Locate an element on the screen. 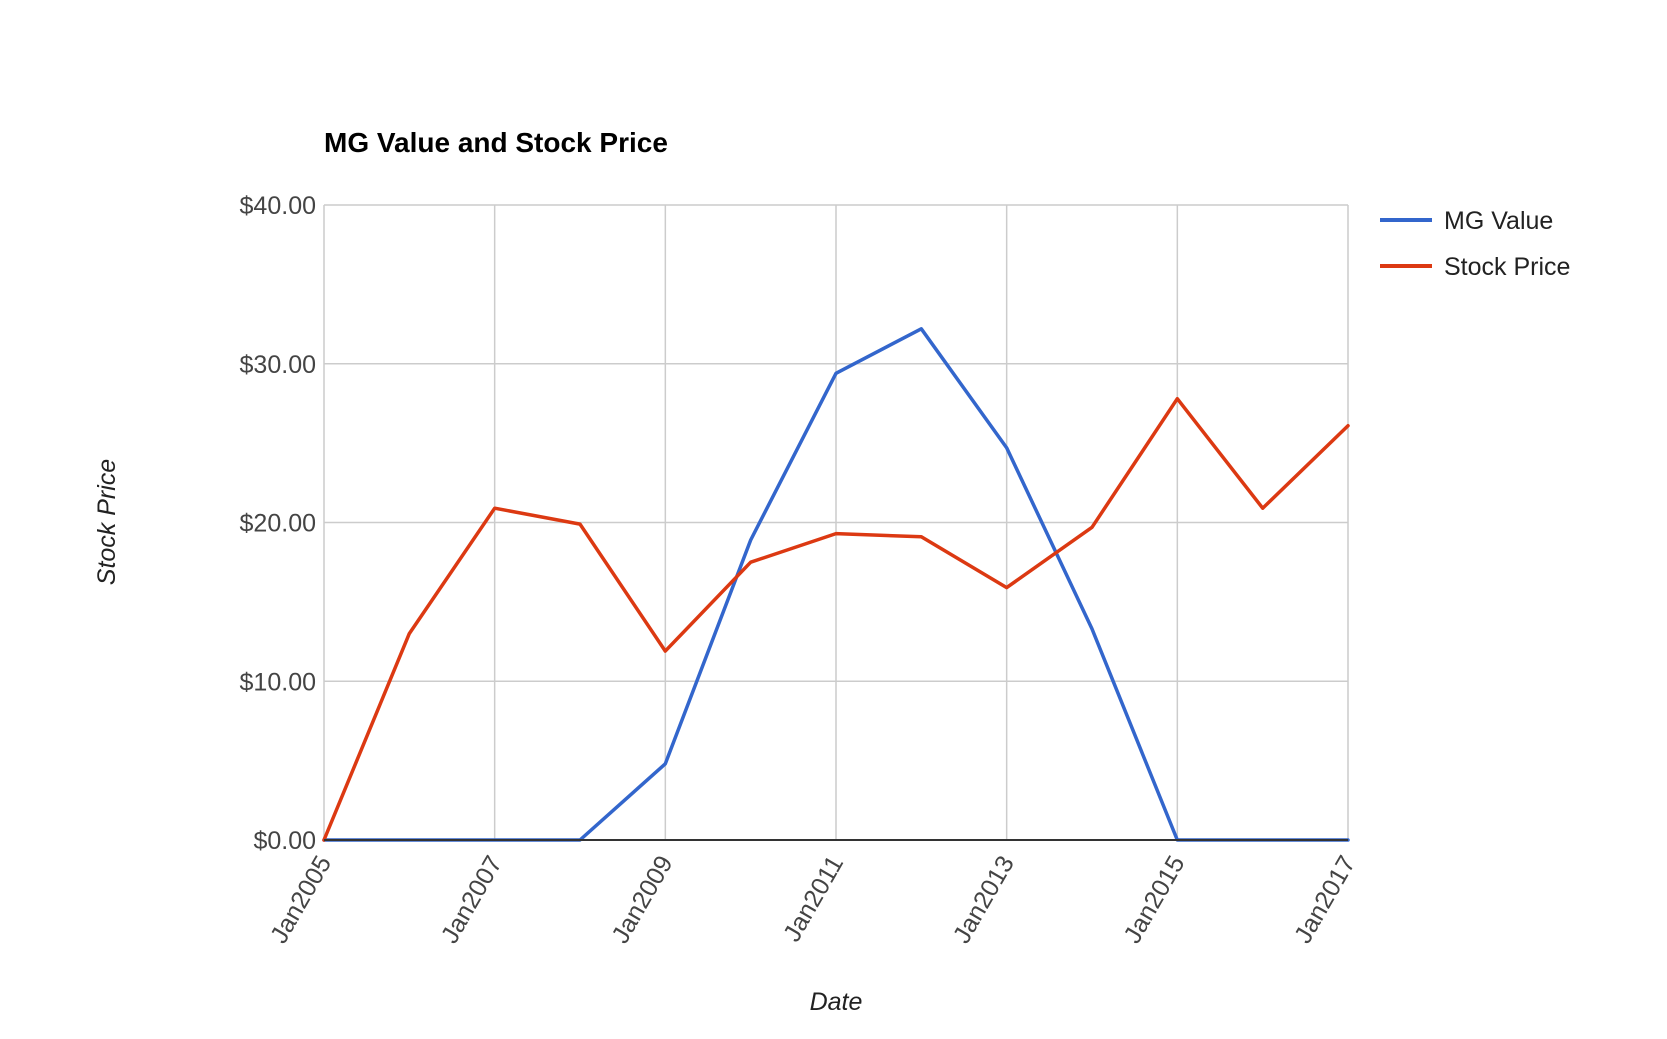 This screenshot has height=1039, width=1667. x-tick-label: Jan2013 is located at coordinates (984, 899).